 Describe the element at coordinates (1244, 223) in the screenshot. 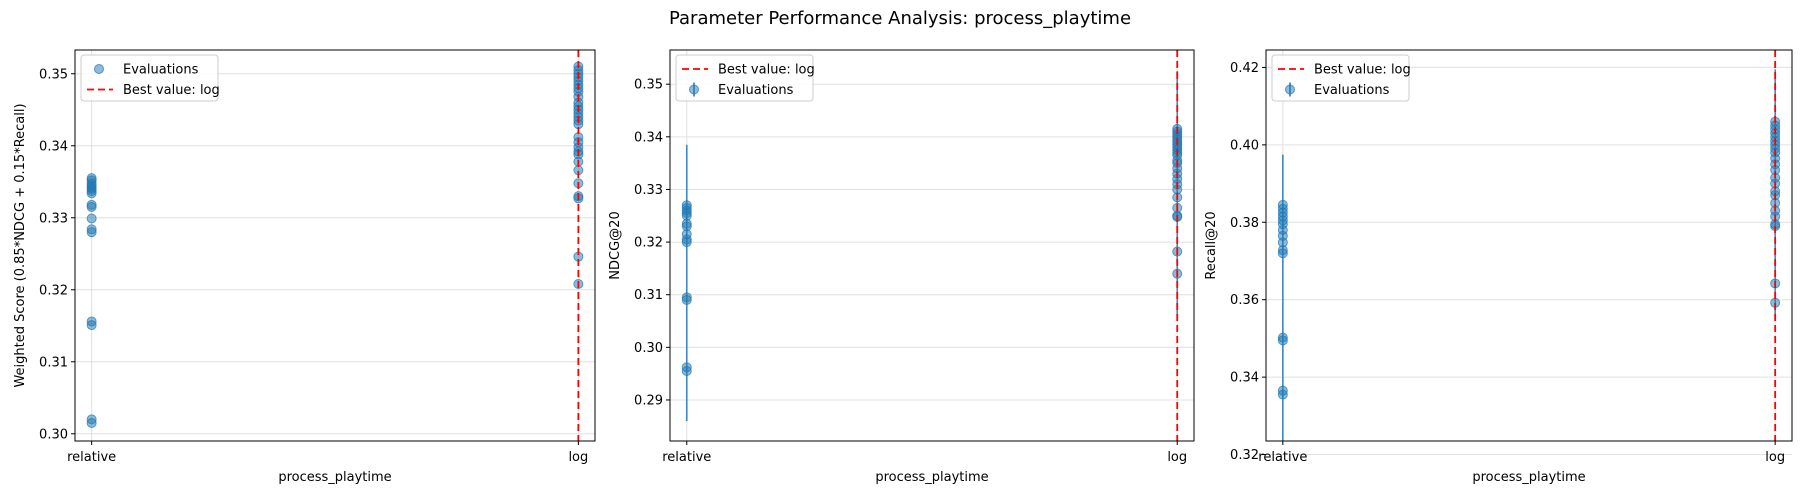

I see `y-tick-label: 0.38` at that location.